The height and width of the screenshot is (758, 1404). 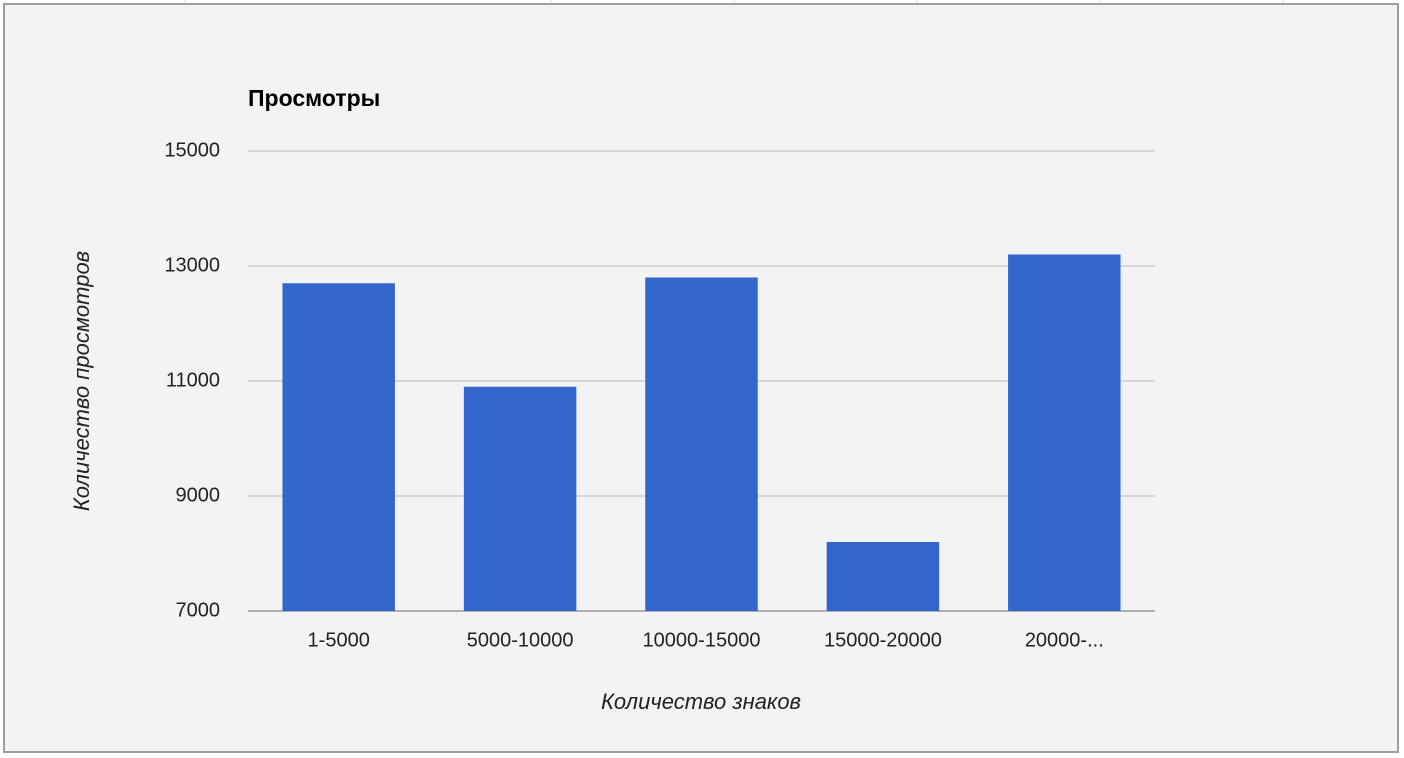 I want to click on x-tick-label: 5000-10000, so click(x=520, y=640).